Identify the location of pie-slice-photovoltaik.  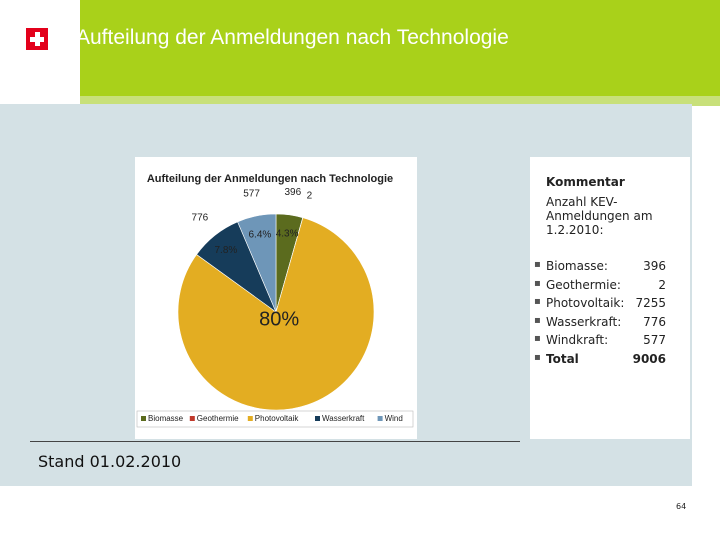
(276, 314).